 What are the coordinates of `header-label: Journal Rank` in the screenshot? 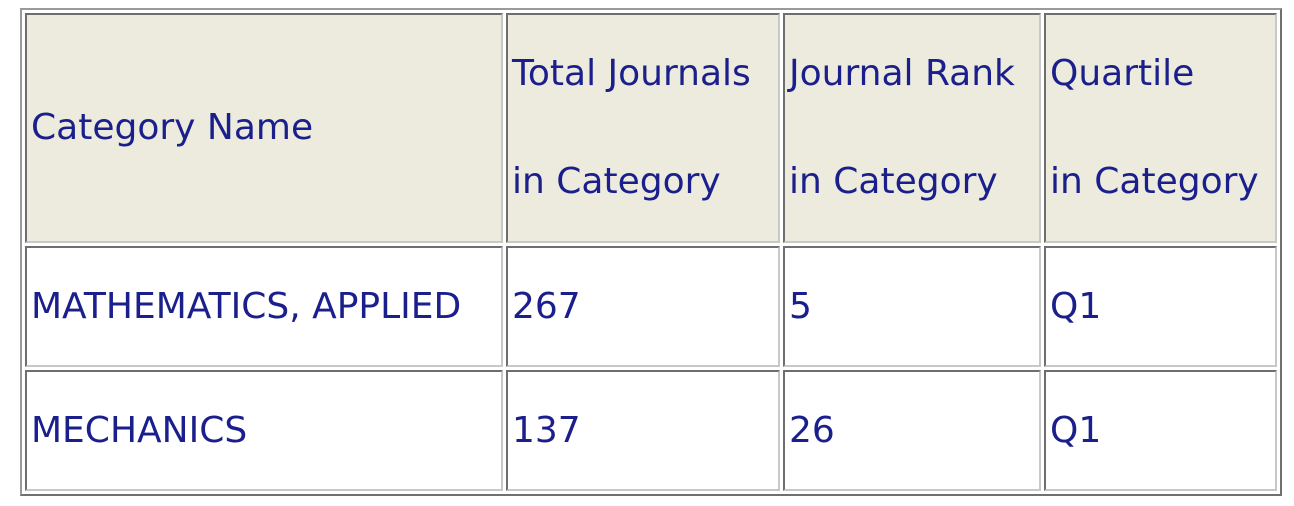 It's located at (902, 73).